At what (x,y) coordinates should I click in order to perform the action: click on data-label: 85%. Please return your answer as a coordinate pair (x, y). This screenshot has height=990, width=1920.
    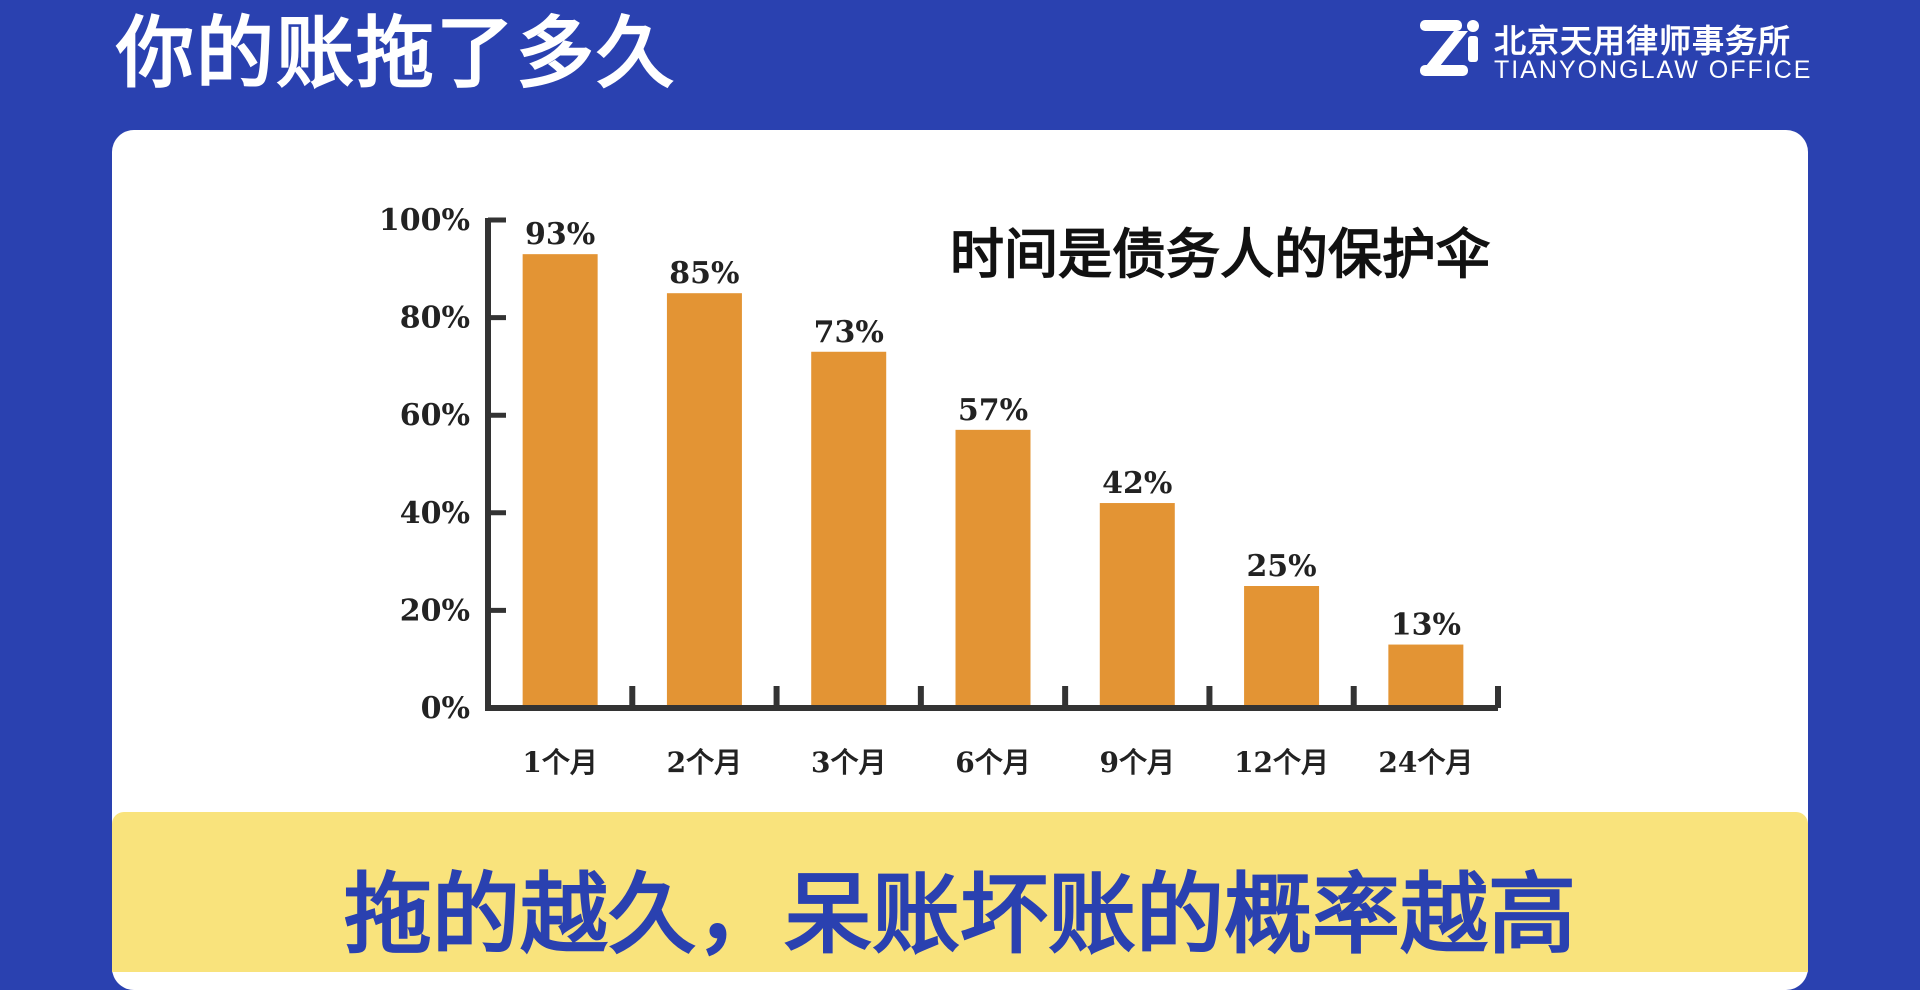
    Looking at the image, I should click on (704, 273).